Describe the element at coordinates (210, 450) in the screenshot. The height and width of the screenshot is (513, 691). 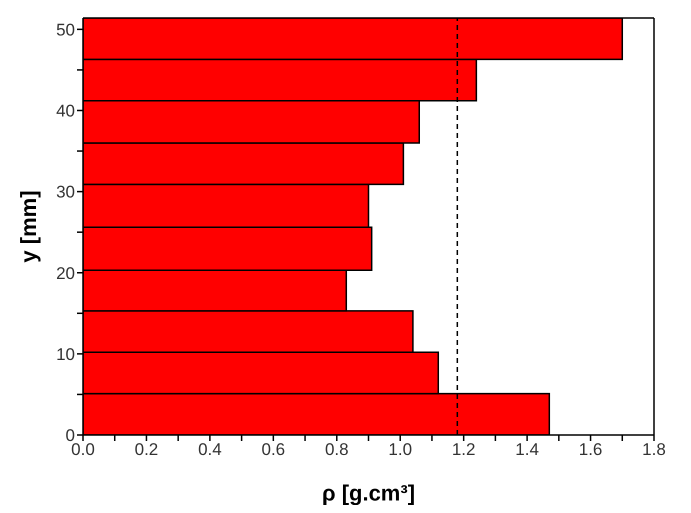
I see `x-tick-label: 0.4` at that location.